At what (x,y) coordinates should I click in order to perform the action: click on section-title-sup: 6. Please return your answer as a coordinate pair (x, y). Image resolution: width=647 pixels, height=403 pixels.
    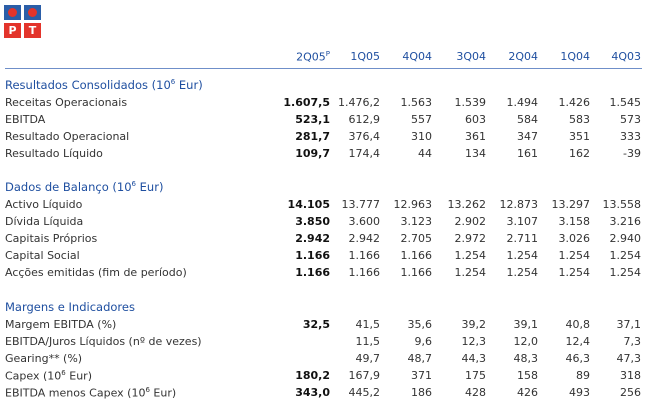
    Looking at the image, I should click on (173, 82).